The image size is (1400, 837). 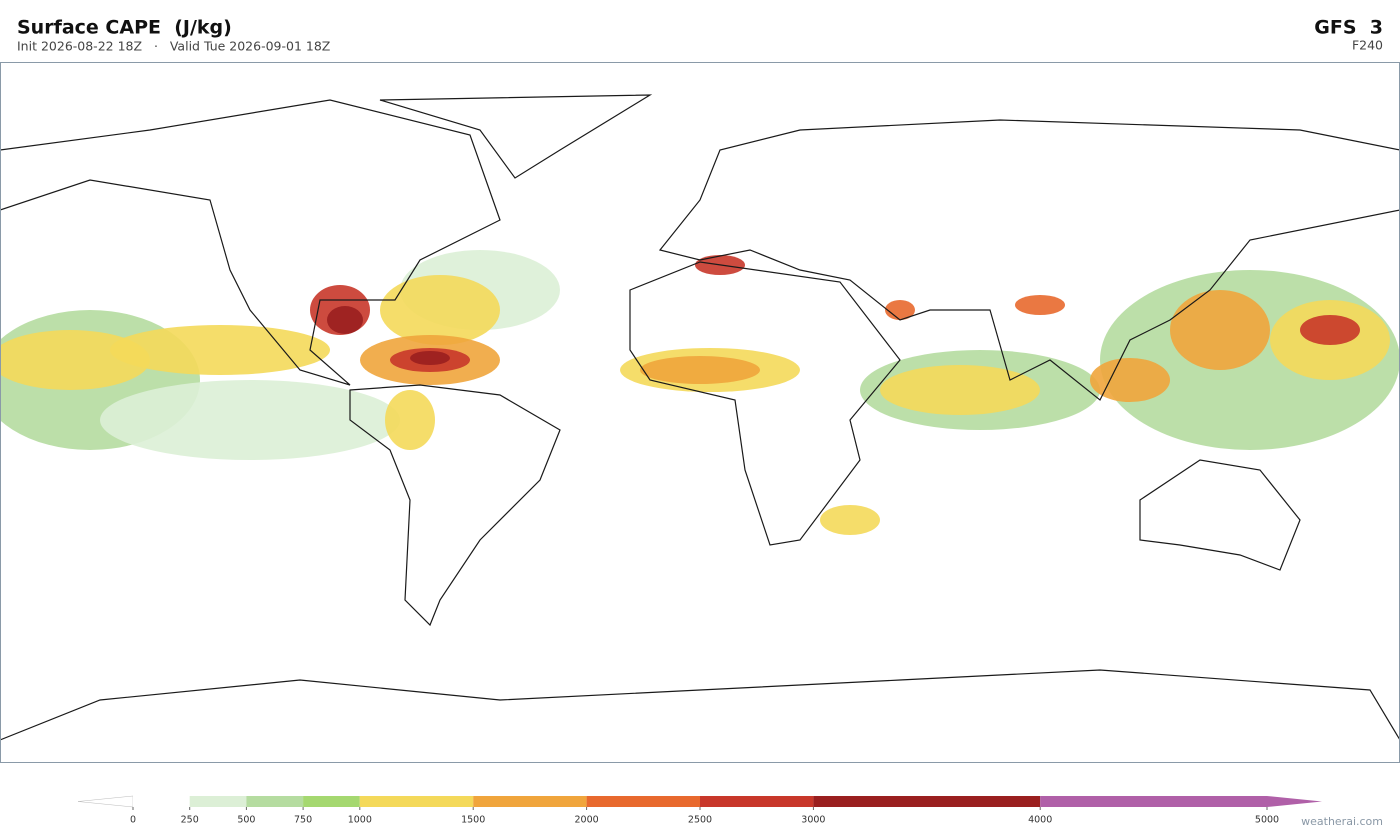 I want to click on colorbar-tick-label: 750, so click(x=303, y=820).